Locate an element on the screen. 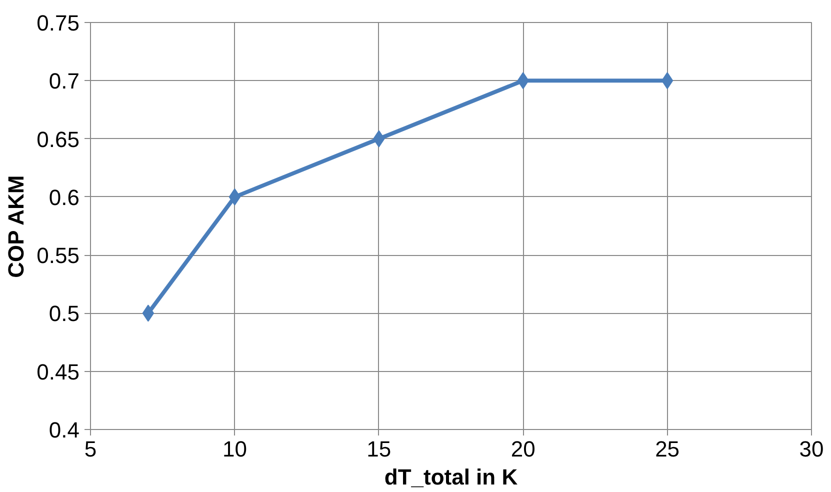 Image resolution: width=831 pixels, height=492 pixels. y-tick-label: 0.7 is located at coordinates (64, 81).